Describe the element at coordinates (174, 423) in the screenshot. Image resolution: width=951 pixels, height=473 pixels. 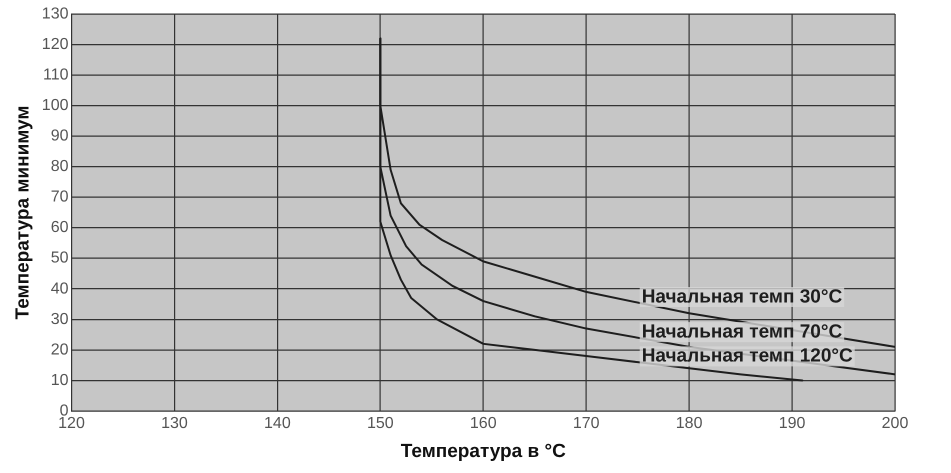
I see `x-tick-label: 130` at that location.